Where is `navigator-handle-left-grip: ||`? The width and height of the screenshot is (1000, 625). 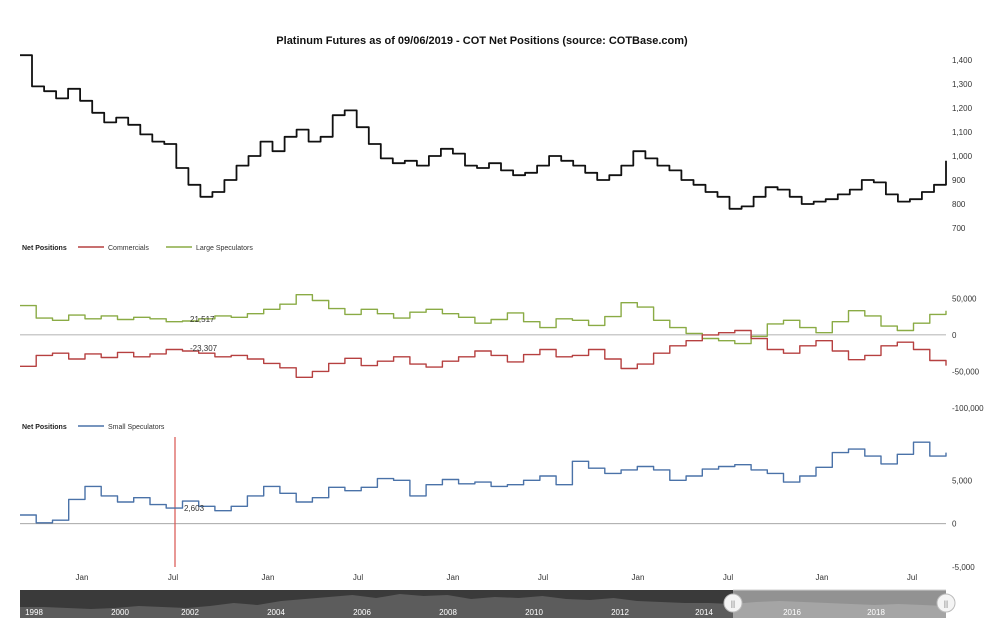
navigator-handle-left-grip: || is located at coordinates (733, 604).